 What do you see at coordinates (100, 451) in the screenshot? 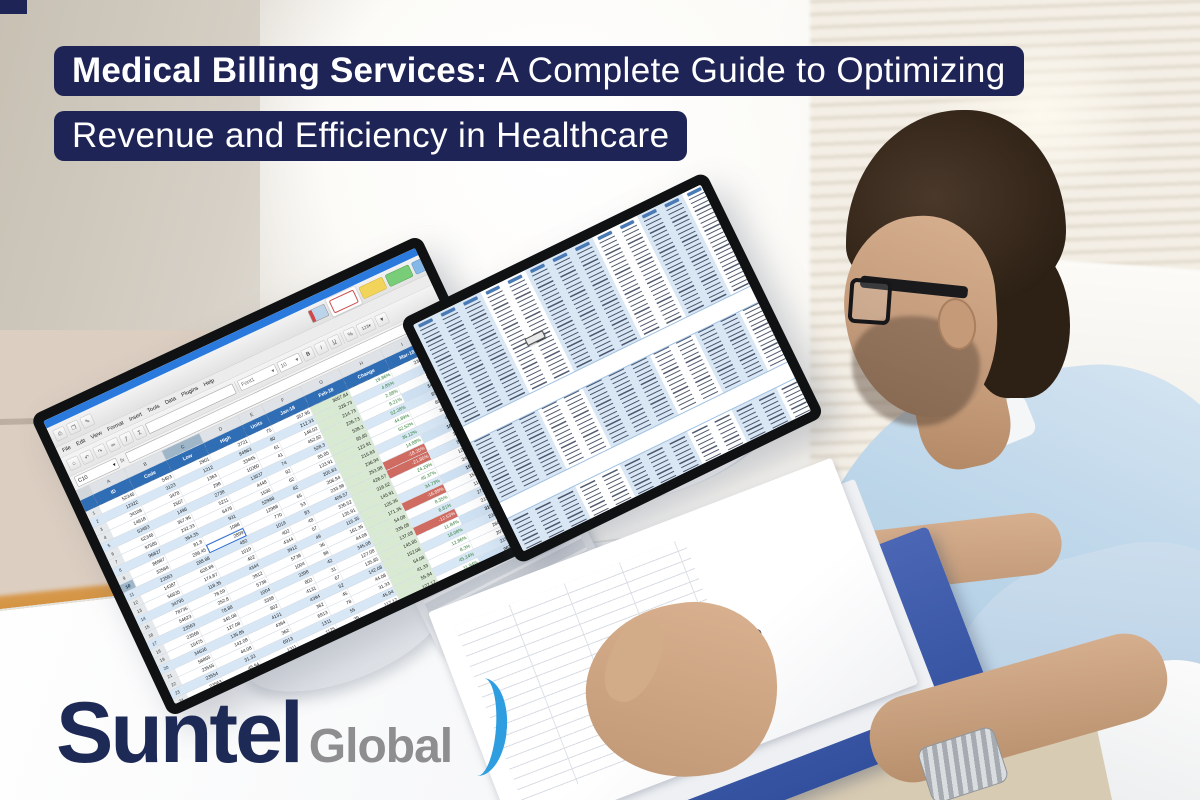
I see `redo-icon: ↷` at bounding box center [100, 451].